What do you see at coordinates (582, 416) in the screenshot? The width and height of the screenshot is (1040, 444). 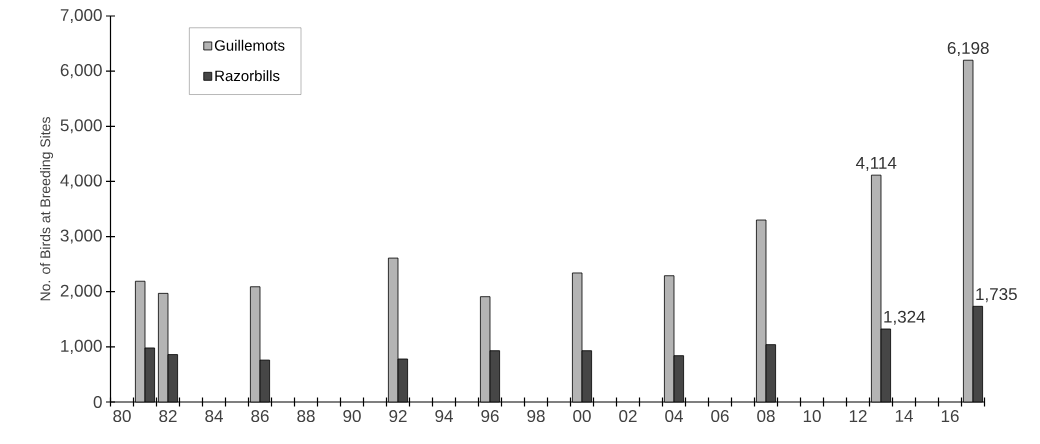 I see `x-tick-label: 00` at bounding box center [582, 416].